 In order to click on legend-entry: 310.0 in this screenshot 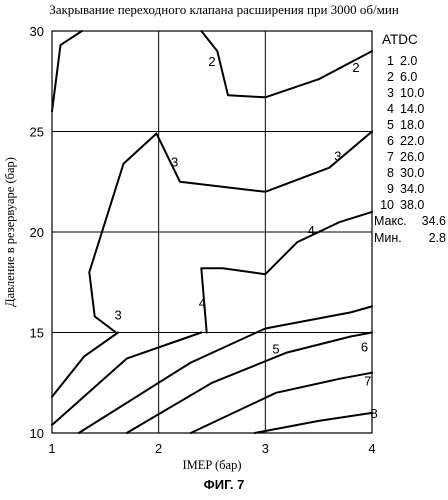, I will do `click(411, 93)`.